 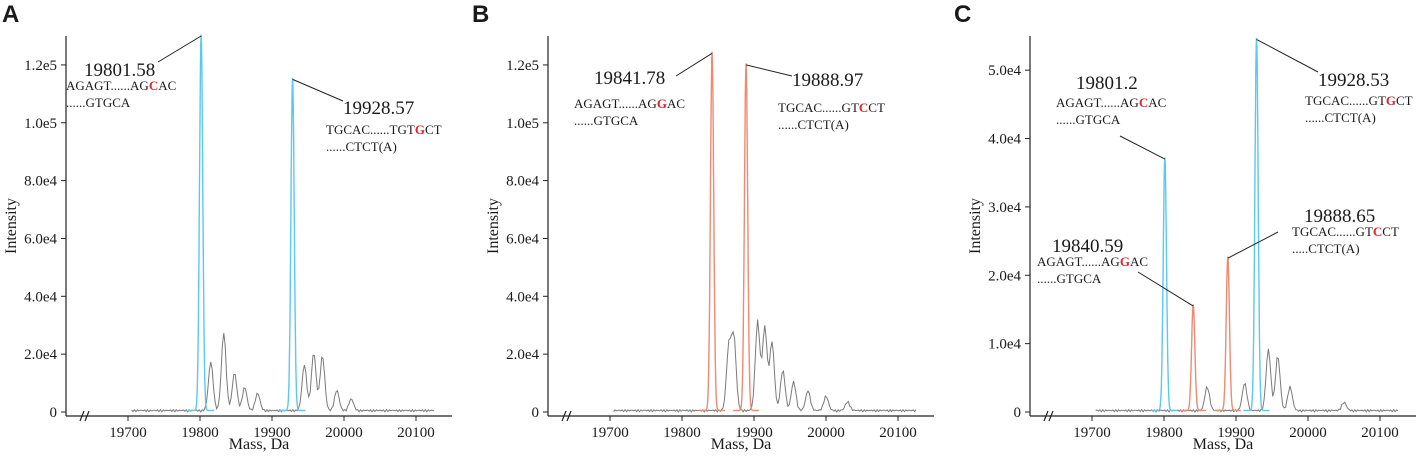 What do you see at coordinates (1107, 83) in the screenshot?
I see `peak-mass-label: 19801.2` at bounding box center [1107, 83].